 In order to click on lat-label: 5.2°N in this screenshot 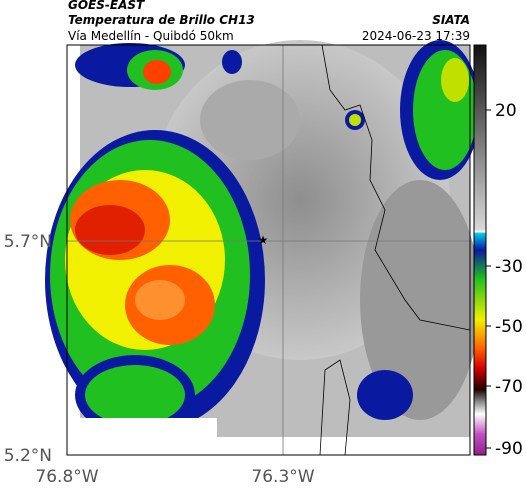, I will do `click(28, 456)`.